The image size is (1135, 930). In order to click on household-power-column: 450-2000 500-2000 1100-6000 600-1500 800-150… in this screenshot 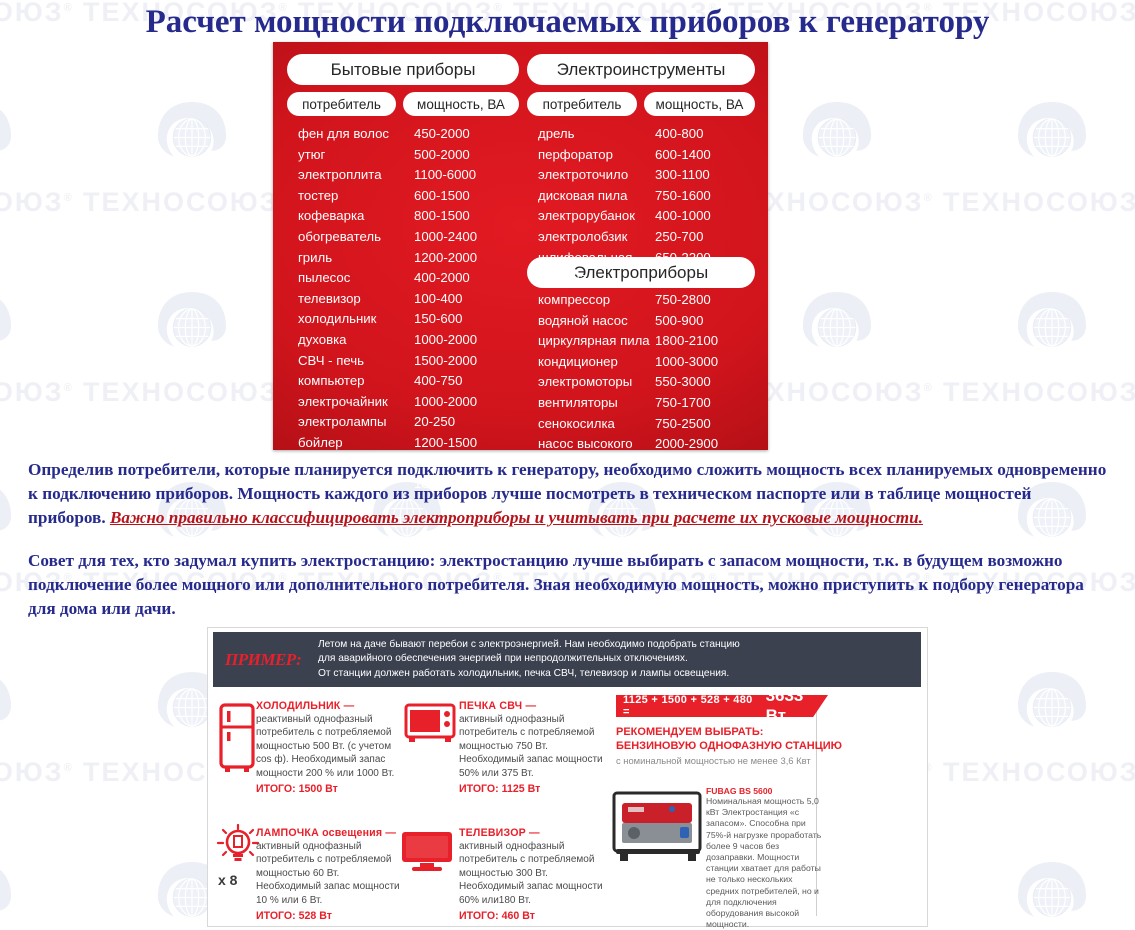, I will do `click(469, 309)`.